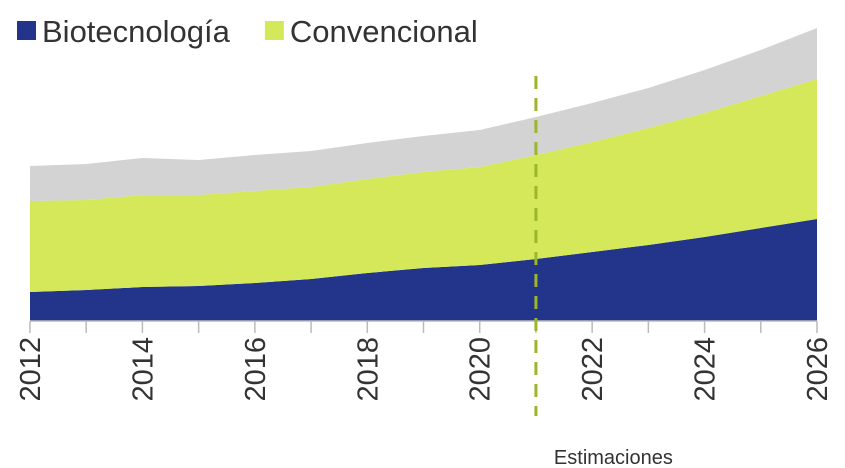 The width and height of the screenshot is (845, 468). What do you see at coordinates (136, 31) in the screenshot?
I see `legend-label: Biotecnología` at bounding box center [136, 31].